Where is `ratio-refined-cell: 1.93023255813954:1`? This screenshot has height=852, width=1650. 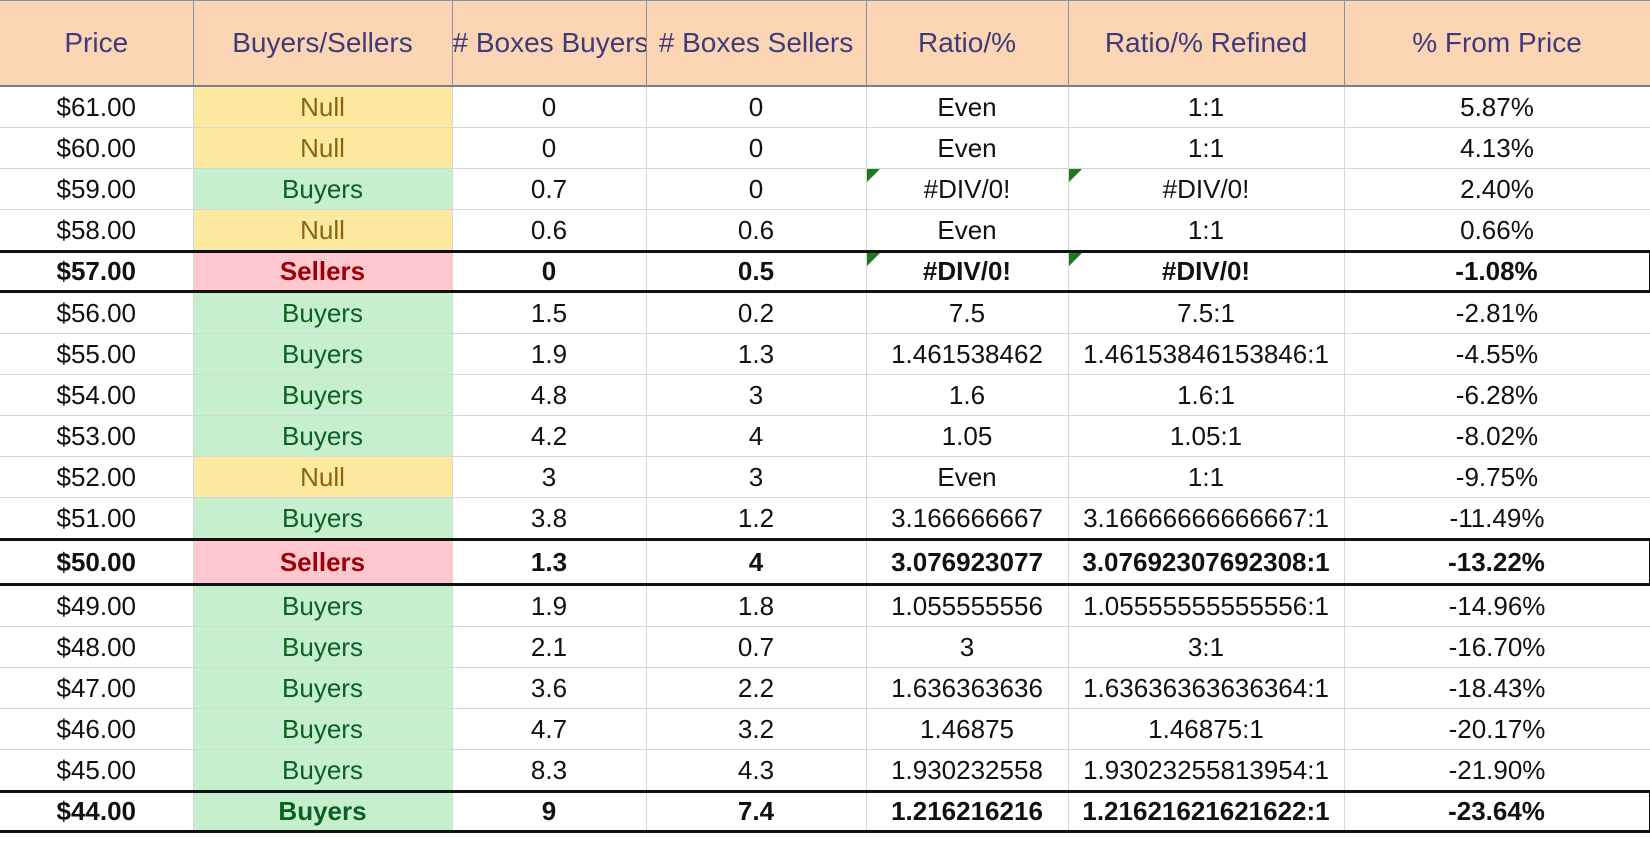 ratio-refined-cell: 1.93023255813954:1 is located at coordinates (1206, 770).